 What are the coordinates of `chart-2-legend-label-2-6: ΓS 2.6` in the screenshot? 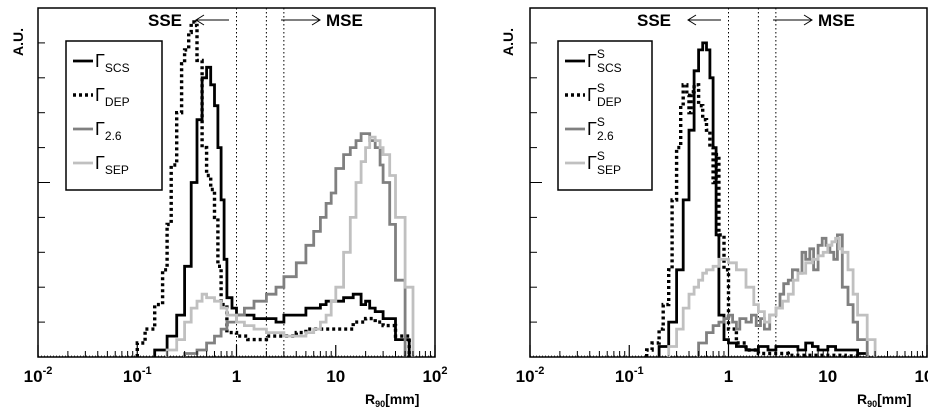 It's located at (600, 129).